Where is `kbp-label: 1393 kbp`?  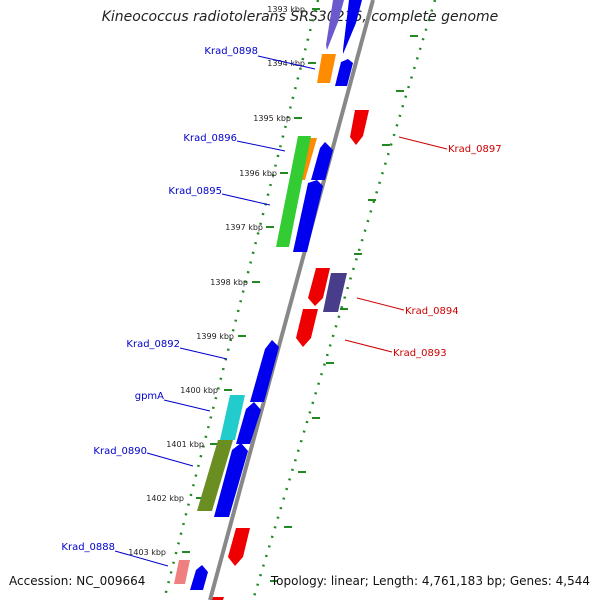 kbp-label: 1393 kbp is located at coordinates (286, 9).